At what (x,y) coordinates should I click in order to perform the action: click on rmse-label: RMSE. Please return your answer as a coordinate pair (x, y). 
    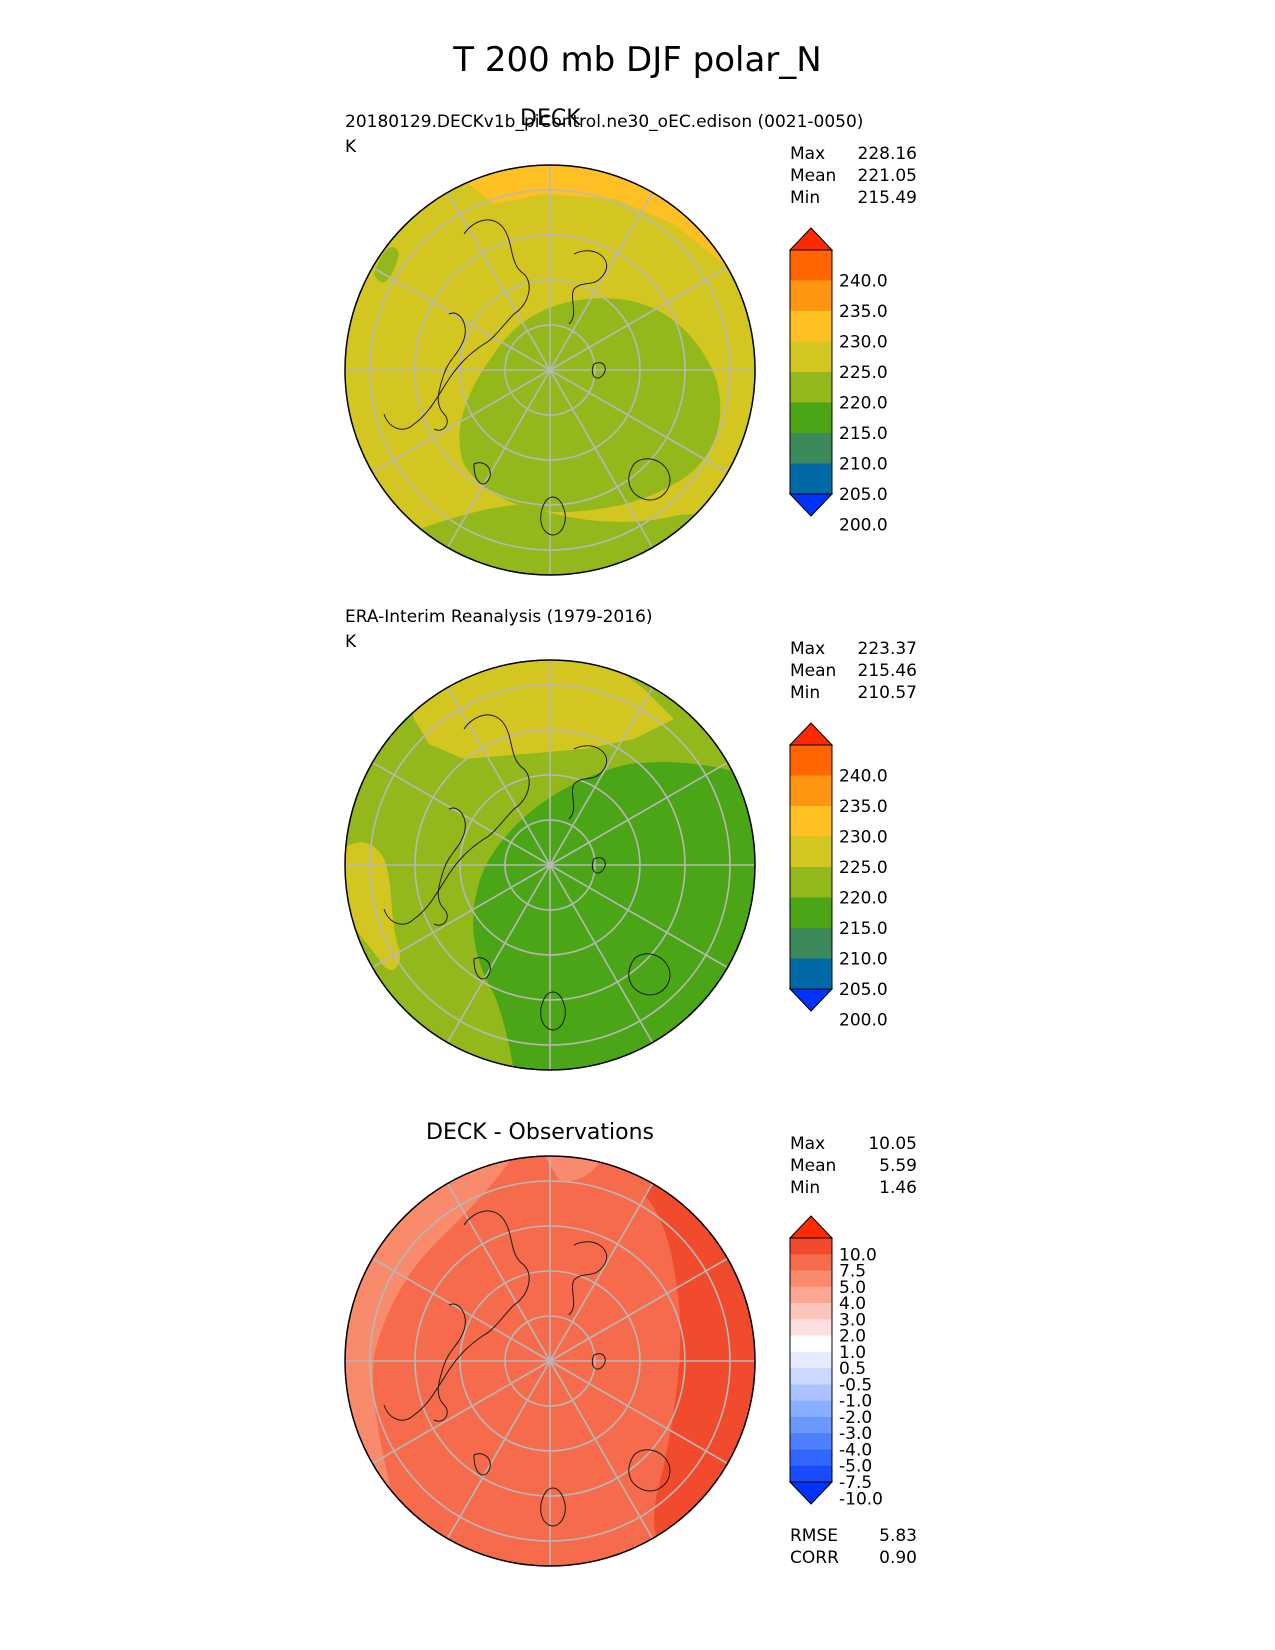
    Looking at the image, I should click on (814, 1536).